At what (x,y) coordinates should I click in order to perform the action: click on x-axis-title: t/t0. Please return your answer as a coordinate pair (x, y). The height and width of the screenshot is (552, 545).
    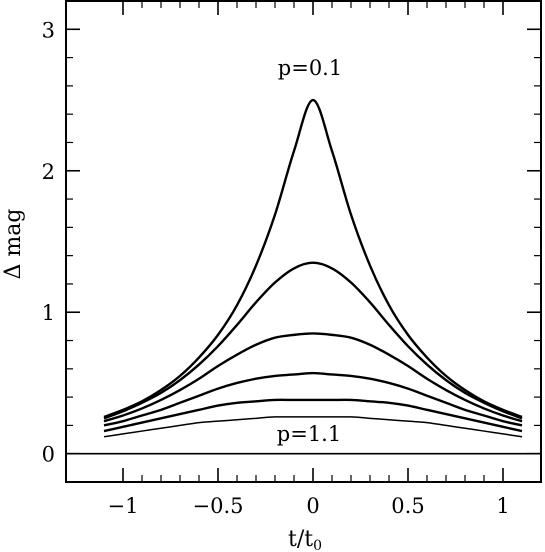
    Looking at the image, I should click on (305, 539).